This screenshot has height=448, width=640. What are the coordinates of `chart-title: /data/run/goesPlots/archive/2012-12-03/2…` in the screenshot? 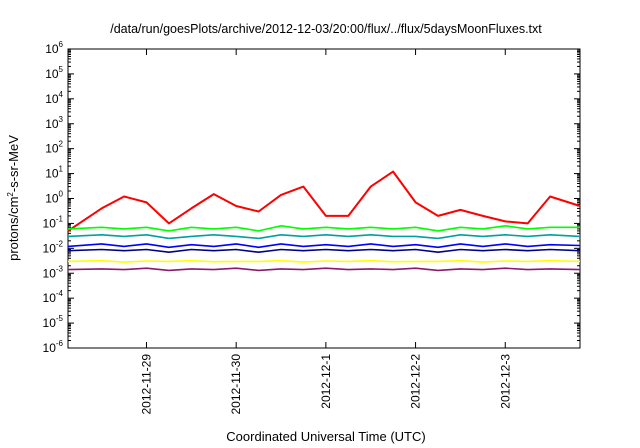 It's located at (326, 29).